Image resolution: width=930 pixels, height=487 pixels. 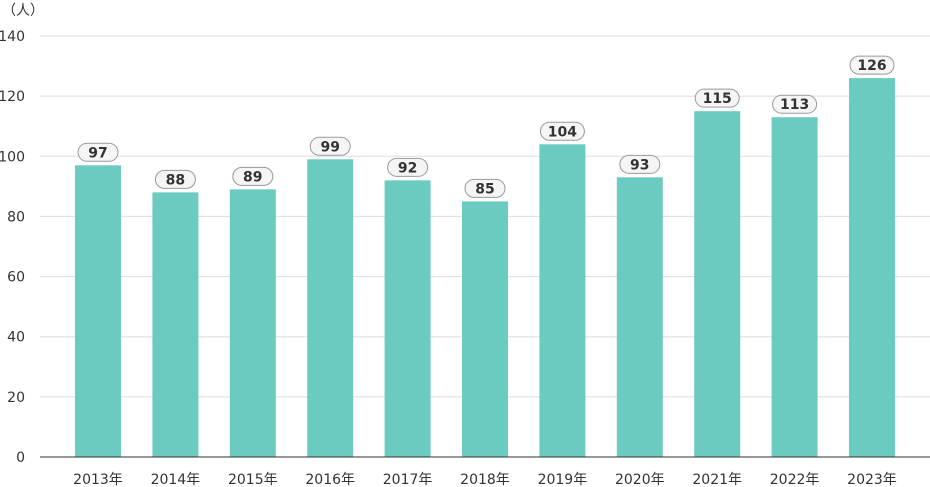 I want to click on x-tick-label: 2022年, so click(x=795, y=479).